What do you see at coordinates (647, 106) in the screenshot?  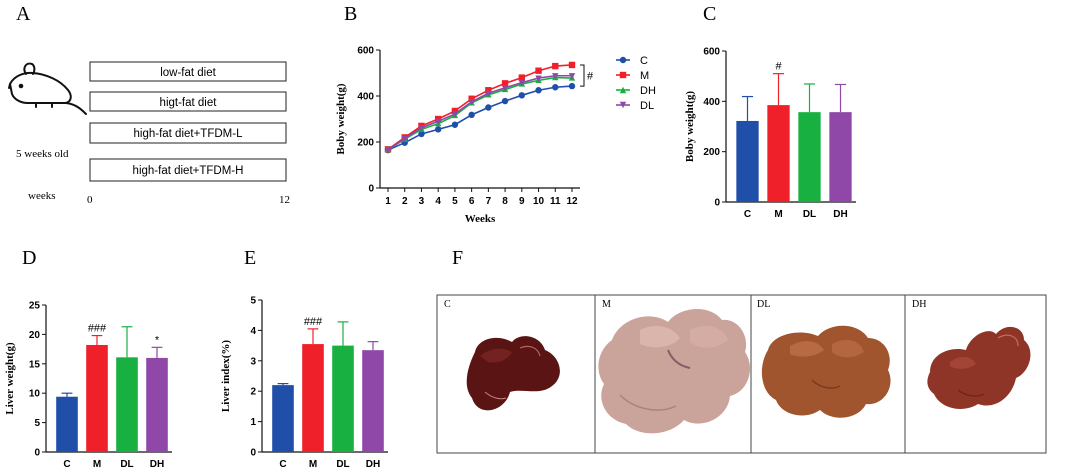 I see `legend-label-dl: DL` at bounding box center [647, 106].